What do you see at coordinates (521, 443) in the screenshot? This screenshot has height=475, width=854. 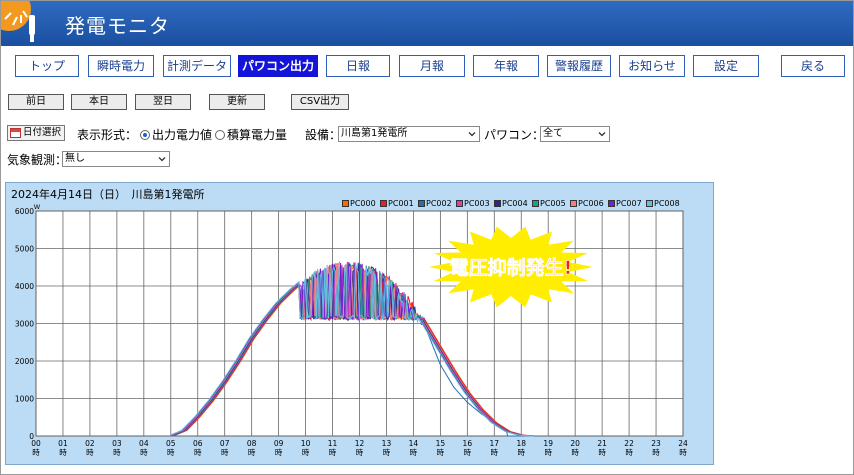 I see `x-tick-label: 18` at bounding box center [521, 443].